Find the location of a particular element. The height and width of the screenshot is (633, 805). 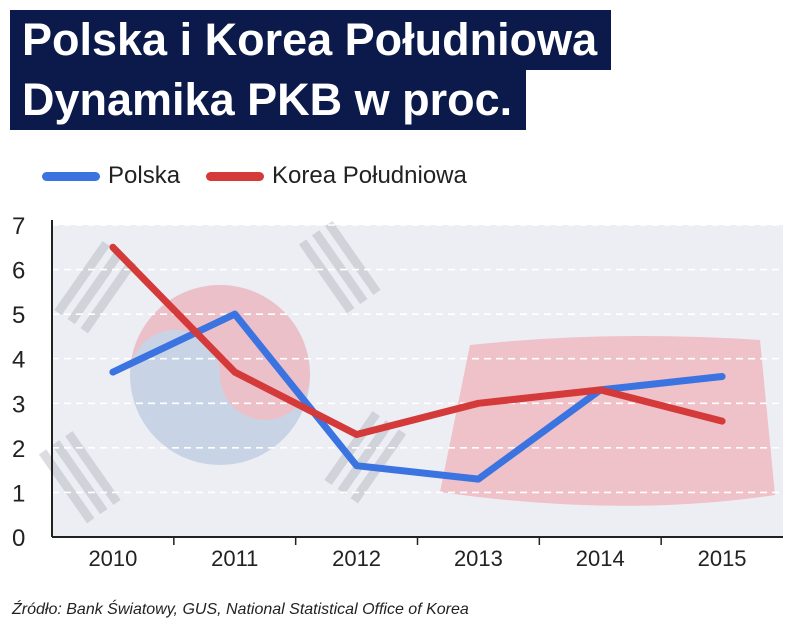

y-tick-label: 7 is located at coordinates (18, 226).